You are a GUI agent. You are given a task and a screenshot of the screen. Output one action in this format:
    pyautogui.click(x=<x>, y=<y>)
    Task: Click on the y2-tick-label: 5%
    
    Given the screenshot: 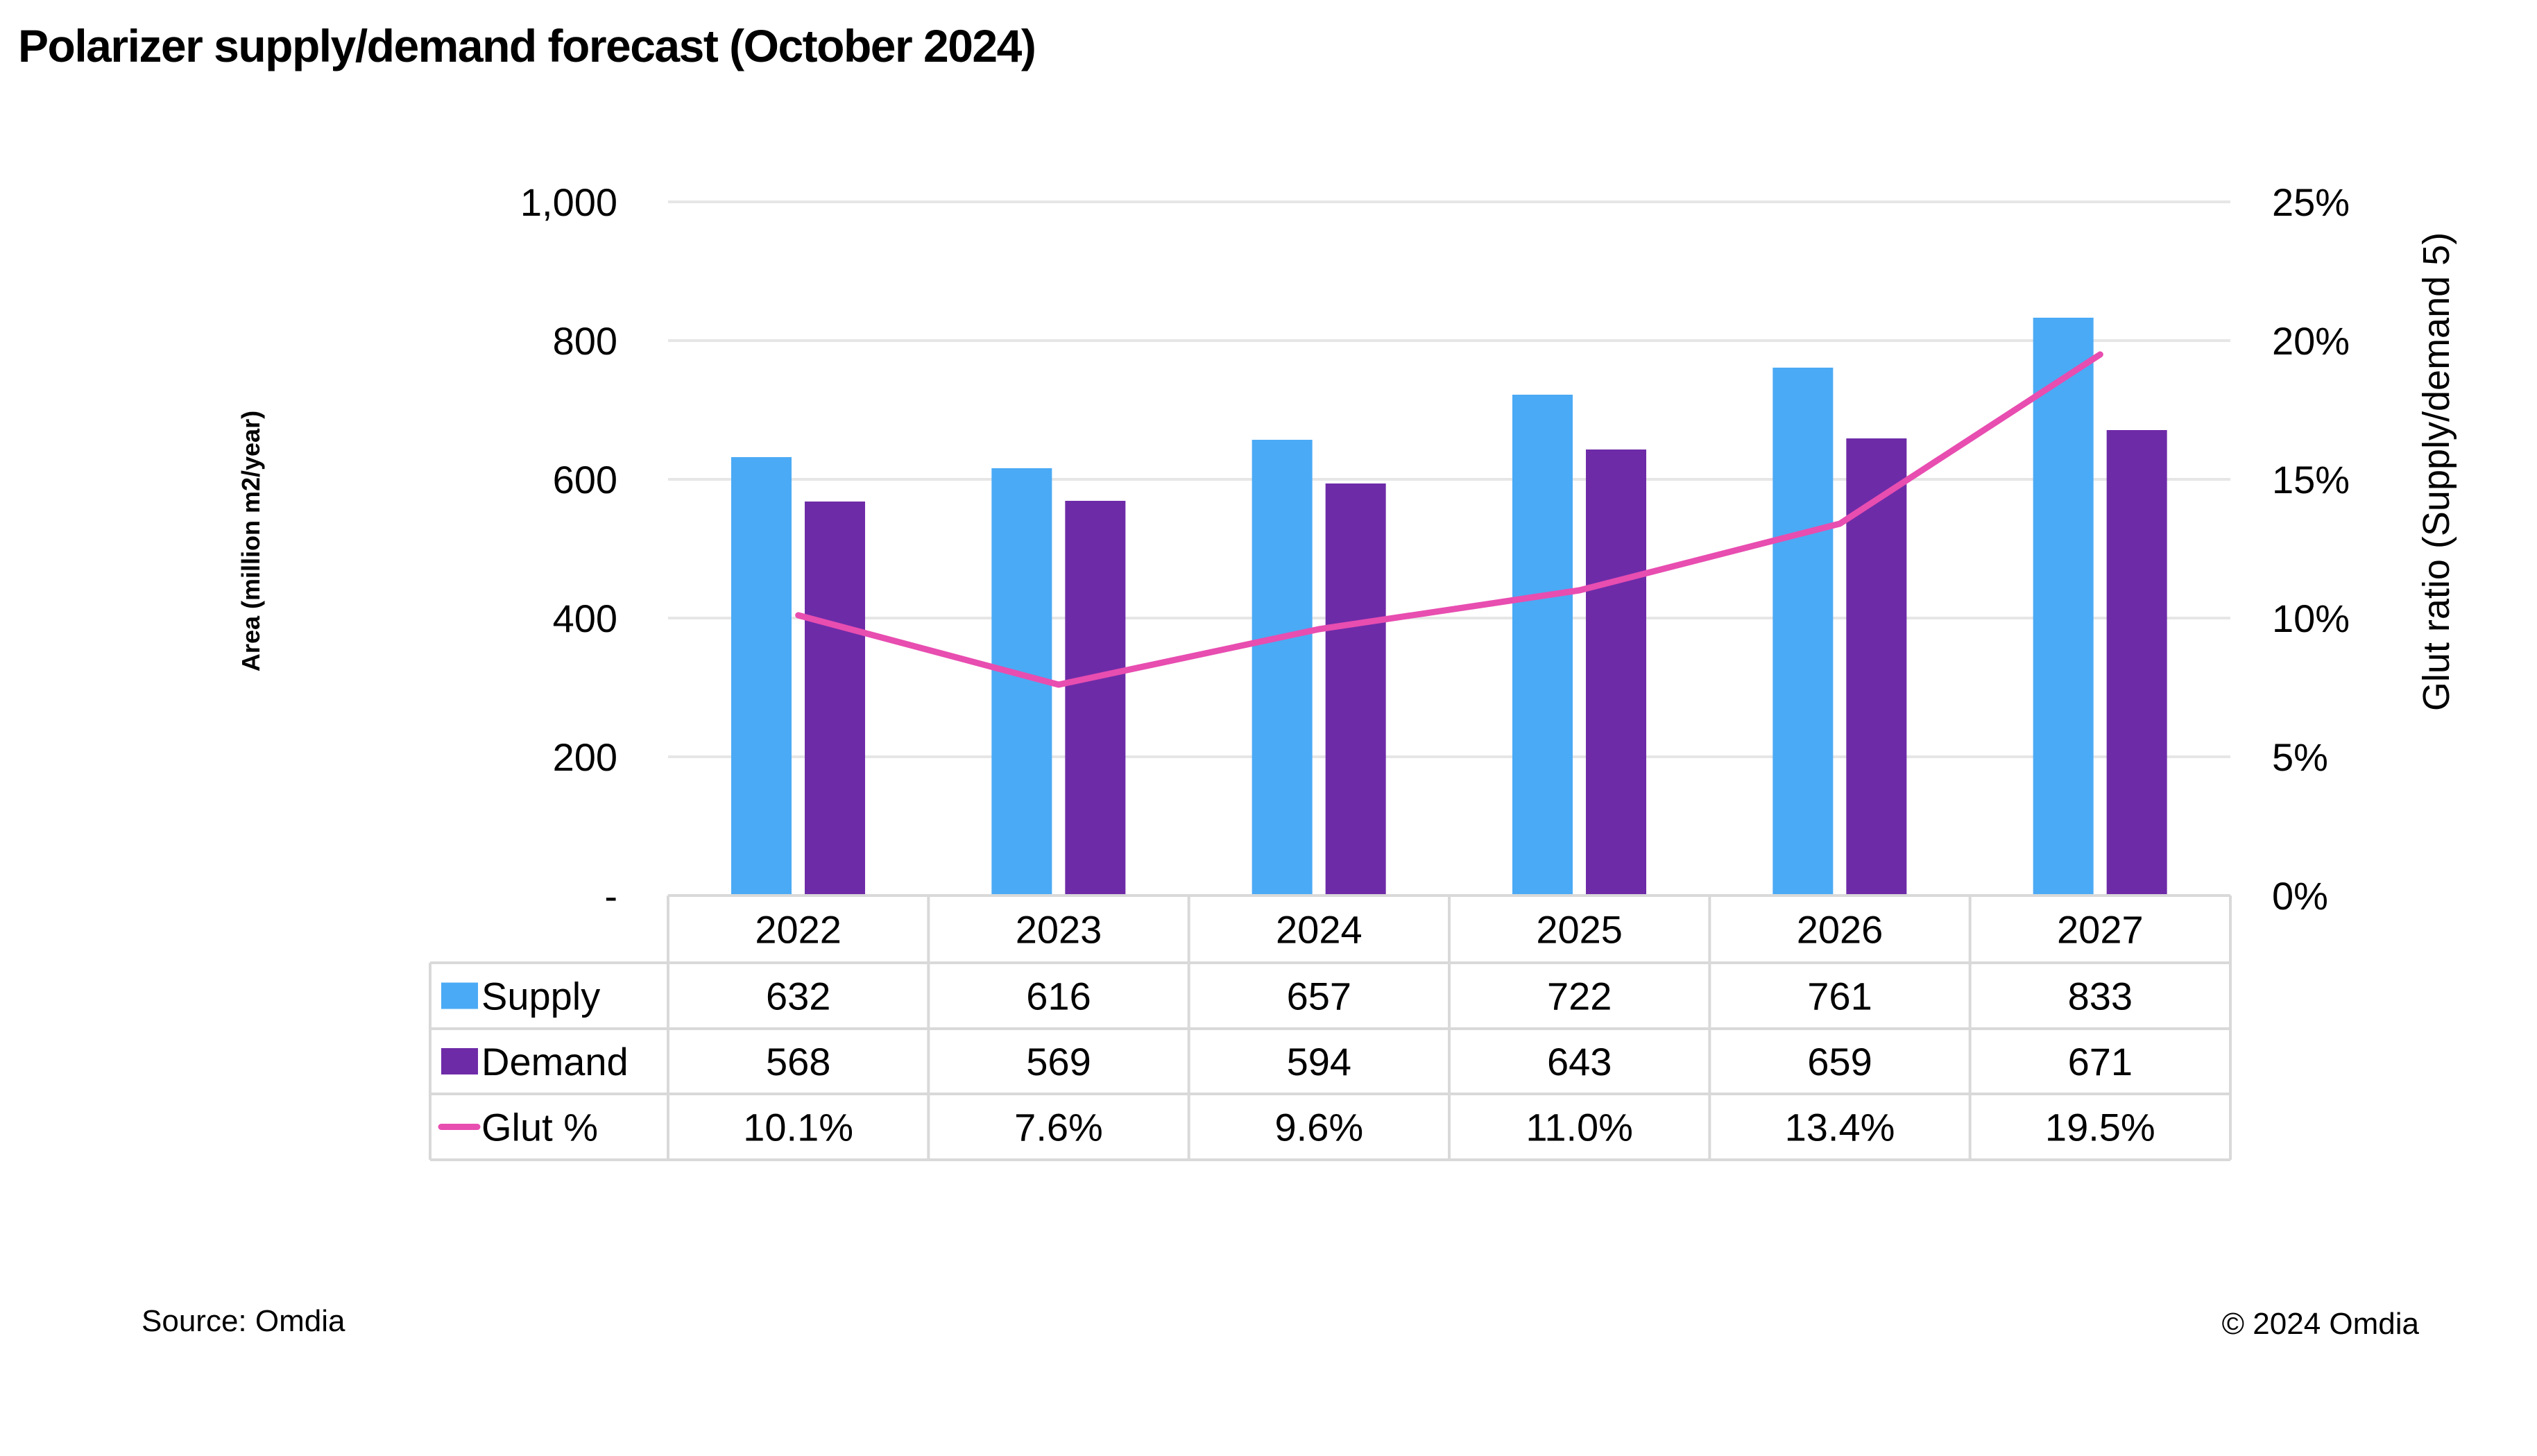 What is the action you would take?
    pyautogui.click(x=2300, y=757)
    